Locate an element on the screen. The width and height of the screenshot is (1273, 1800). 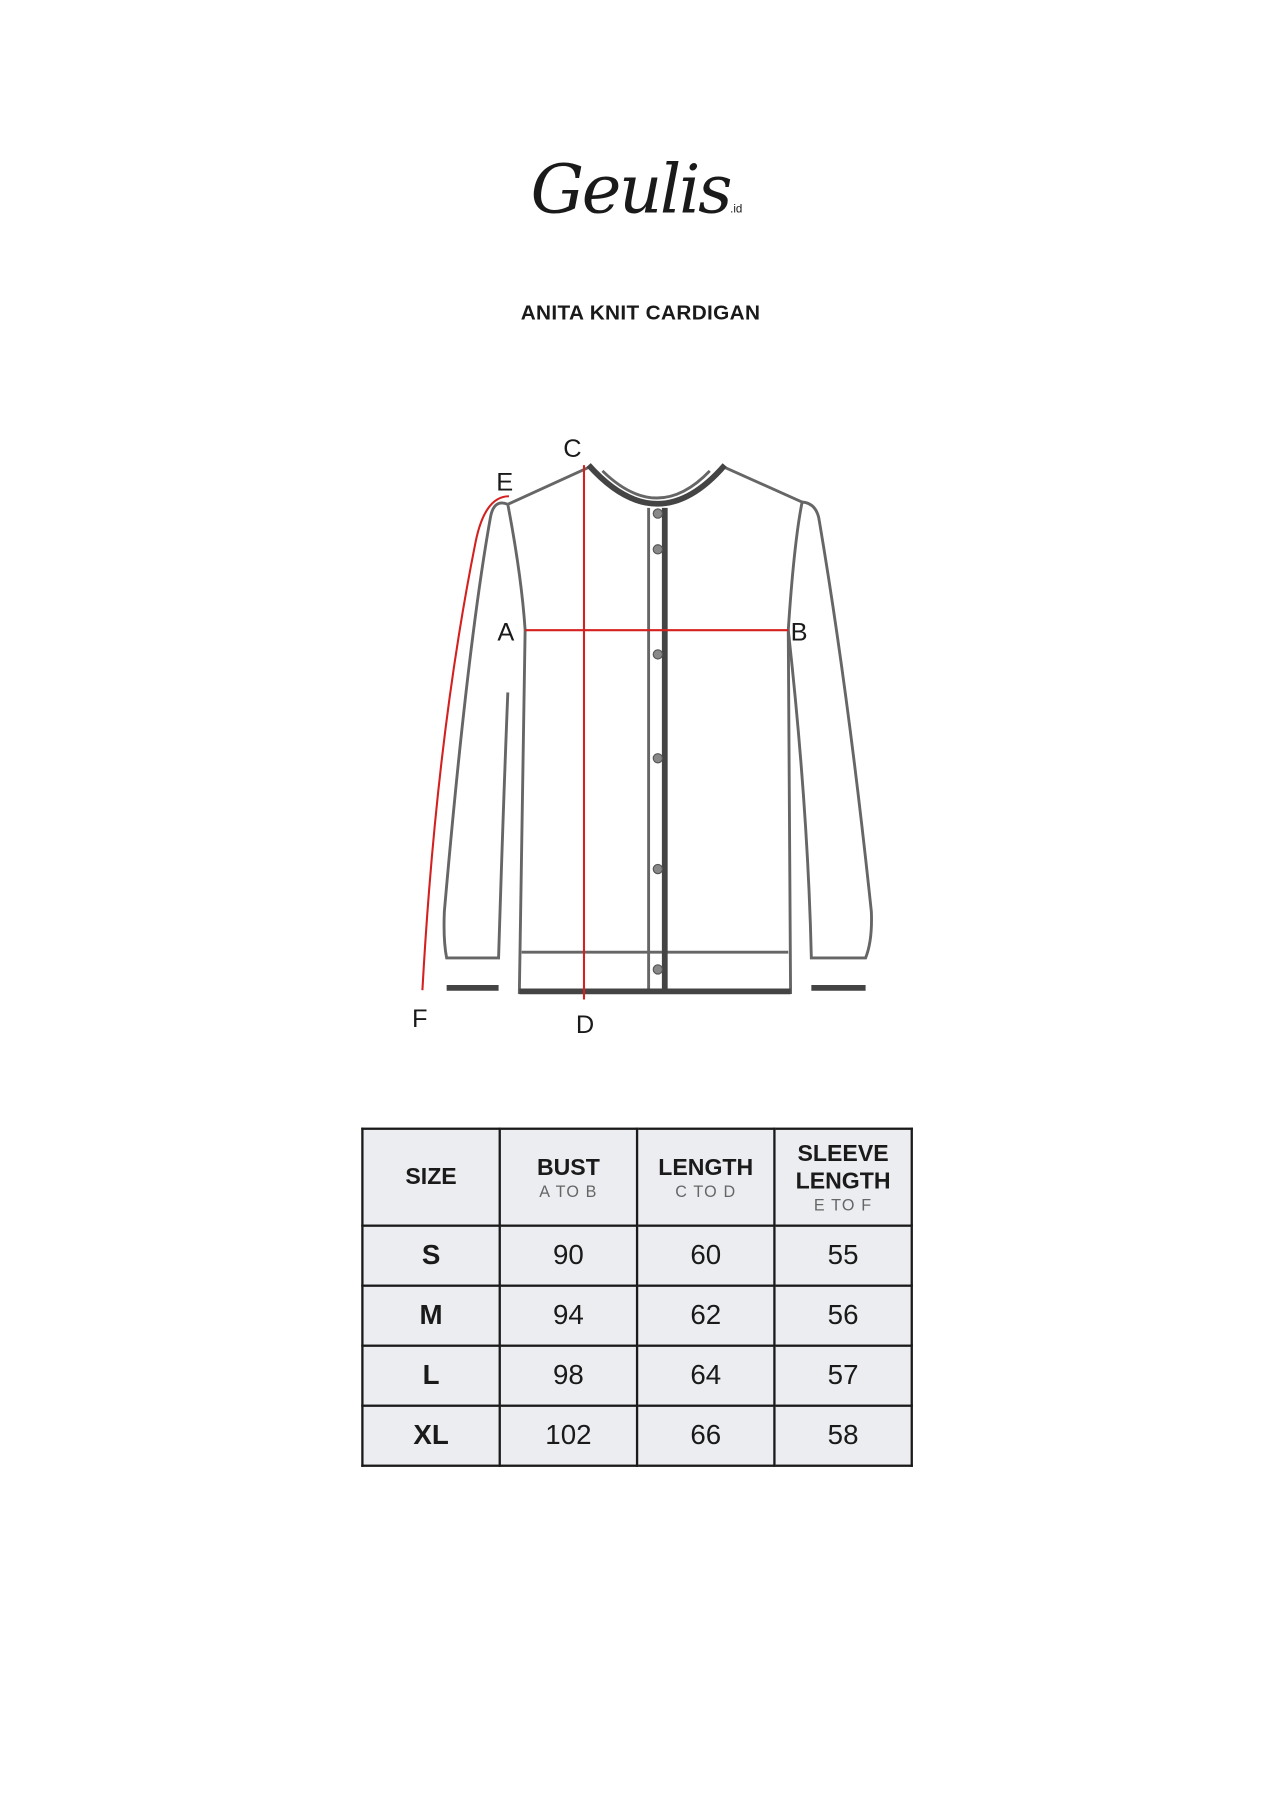
brand-logo: Geulis.id is located at coordinates (636, 189).